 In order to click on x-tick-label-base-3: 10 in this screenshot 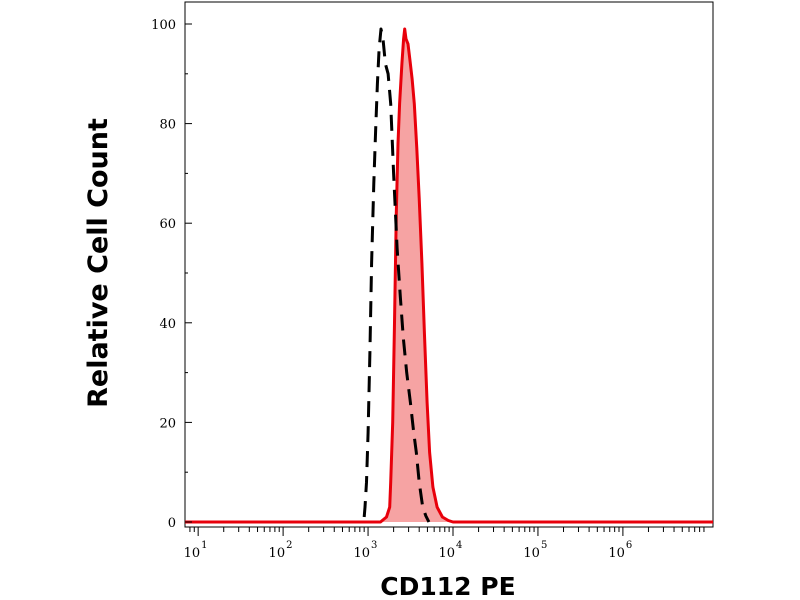, I will do `click(362, 553)`.